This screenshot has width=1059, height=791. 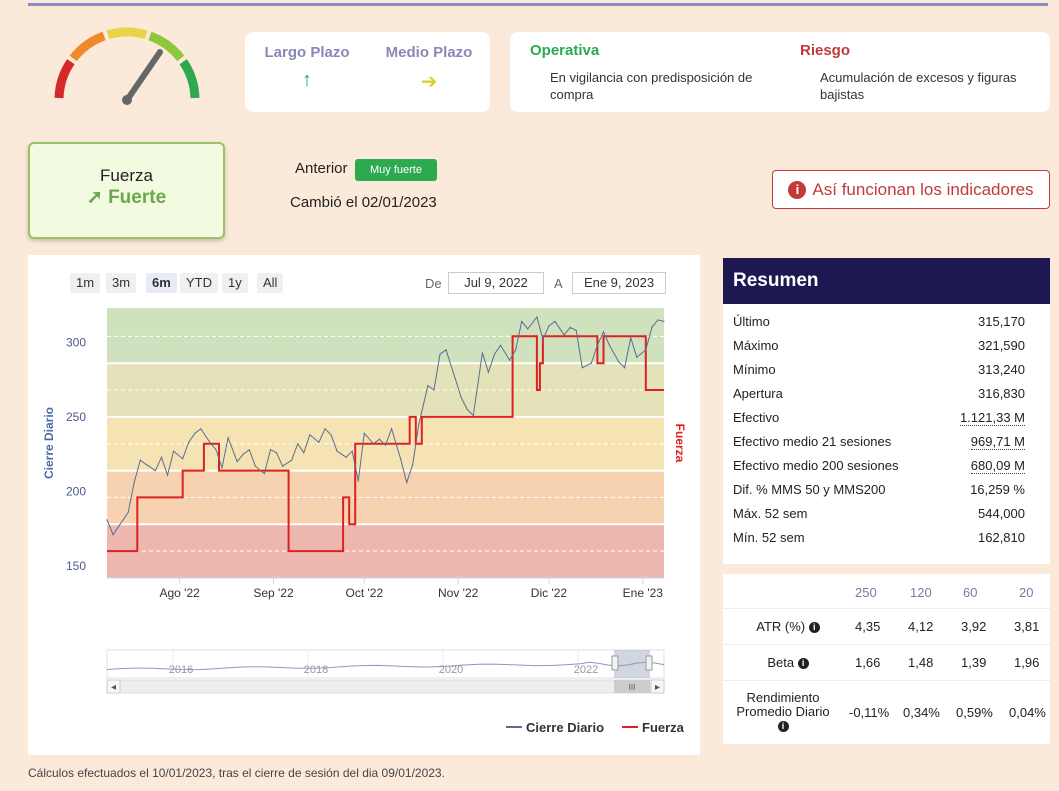 What do you see at coordinates (1027, 712) in the screenshot?
I see `rendimiento-value: 0,04%` at bounding box center [1027, 712].